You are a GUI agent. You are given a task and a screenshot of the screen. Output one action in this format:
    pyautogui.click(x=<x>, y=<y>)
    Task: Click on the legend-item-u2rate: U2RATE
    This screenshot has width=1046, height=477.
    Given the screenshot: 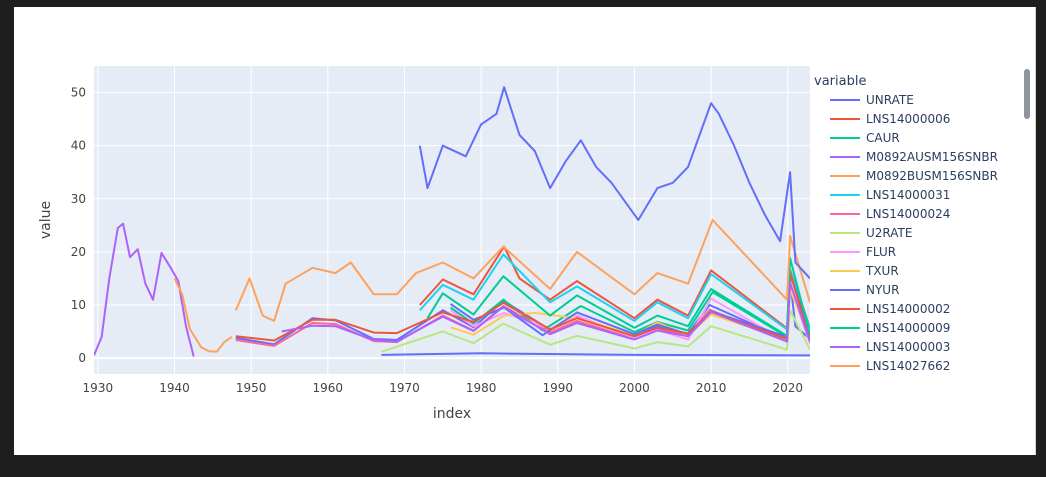 What is the action you would take?
    pyautogui.click(x=871, y=233)
    